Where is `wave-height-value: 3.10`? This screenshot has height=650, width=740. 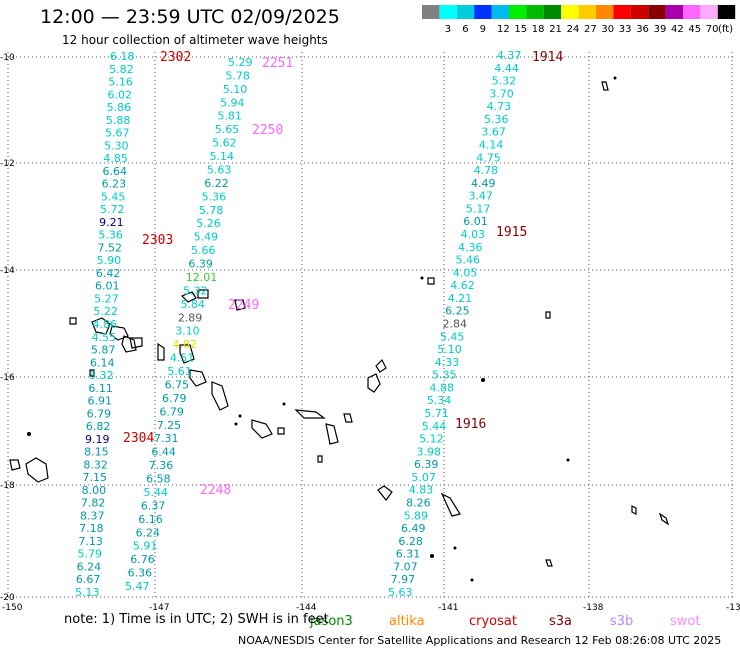 wave-height-value: 3.10 is located at coordinates (187, 331).